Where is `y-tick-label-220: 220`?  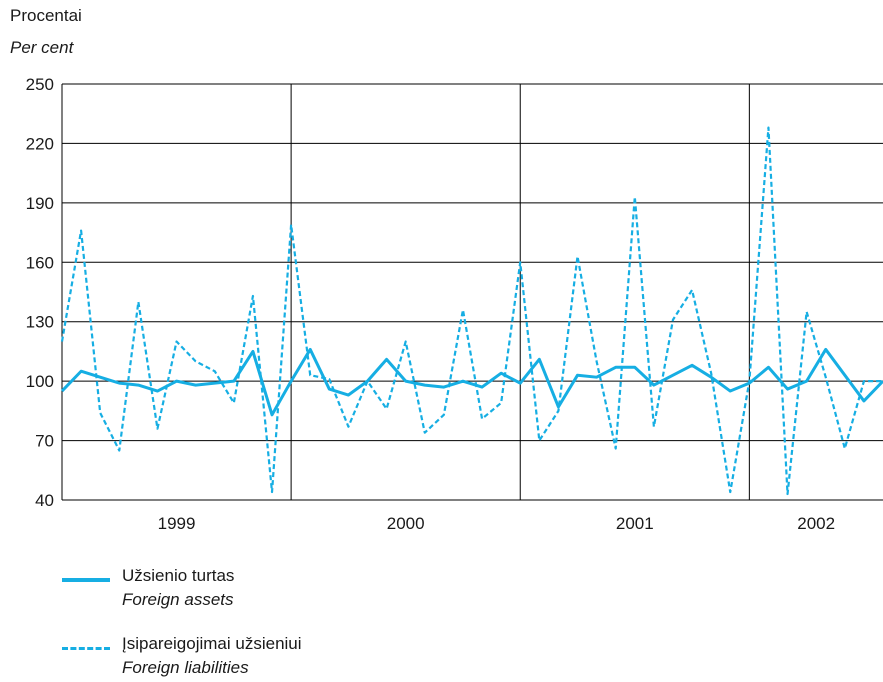 y-tick-label-220: 220 is located at coordinates (40, 143).